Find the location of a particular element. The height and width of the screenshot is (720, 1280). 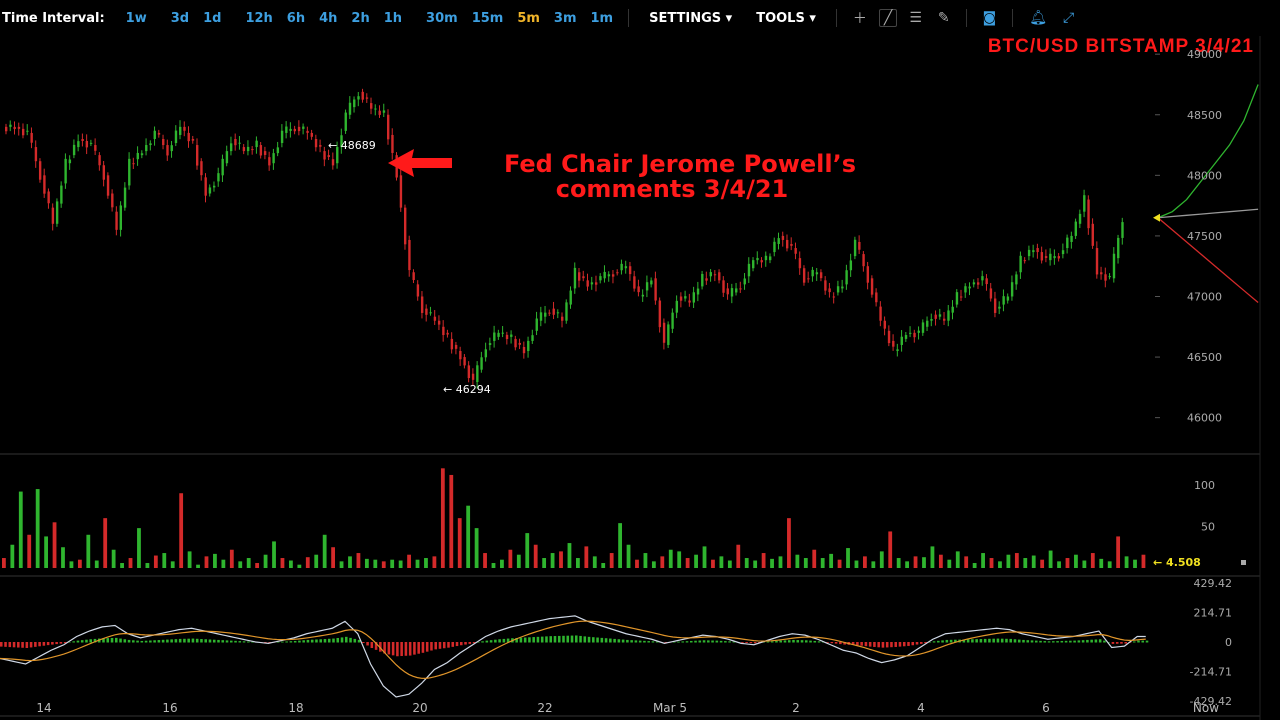

interval-6h: 6h is located at coordinates (296, 18).